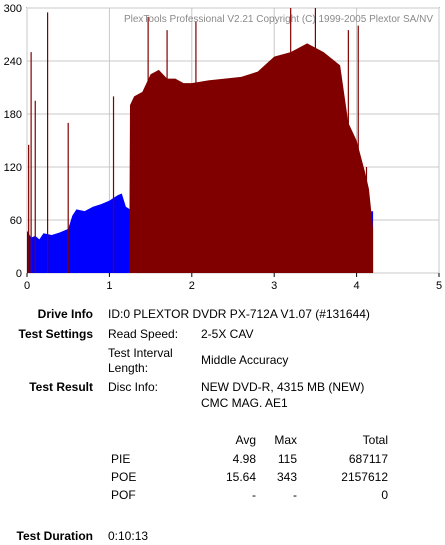 This screenshot has width=445, height=545. What do you see at coordinates (128, 368) in the screenshot?
I see `interval-label-line2: Length:` at bounding box center [128, 368].